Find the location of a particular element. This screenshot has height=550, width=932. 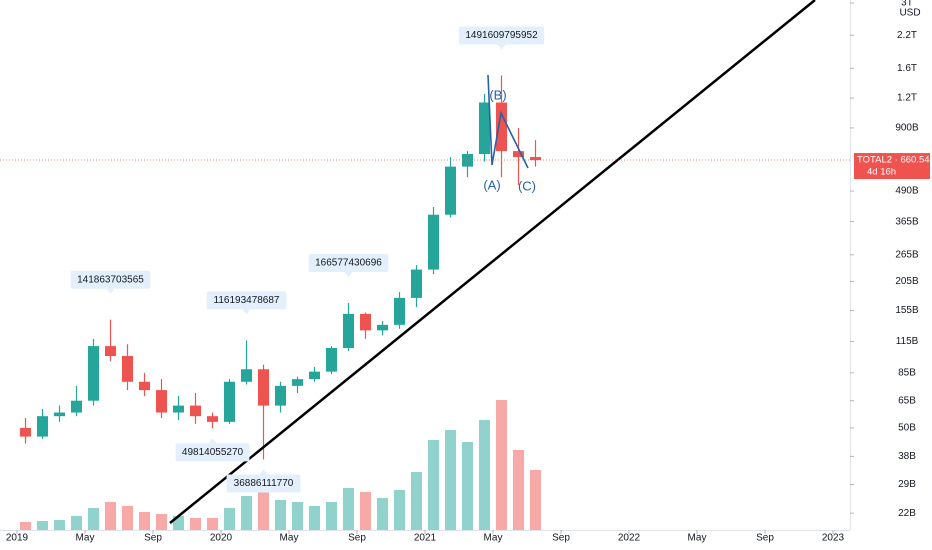

currency-label: USD is located at coordinates (909, 13).